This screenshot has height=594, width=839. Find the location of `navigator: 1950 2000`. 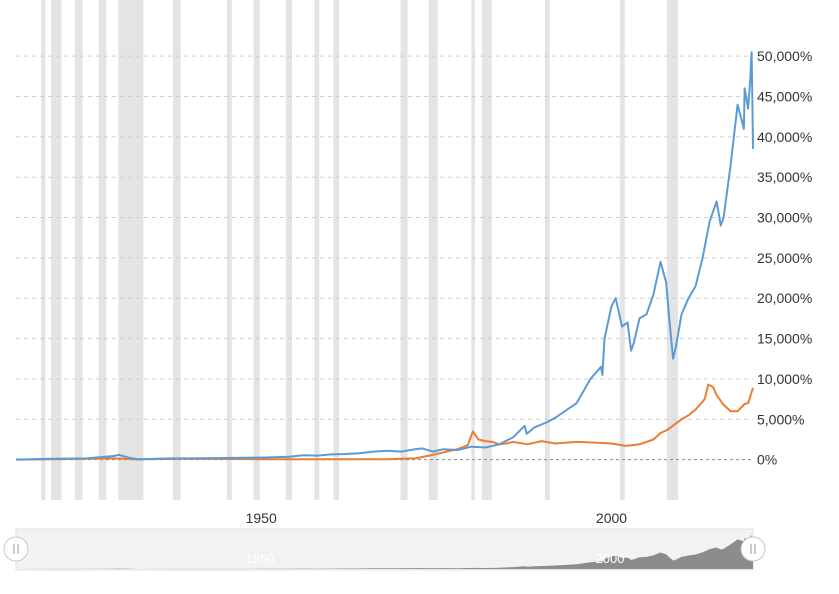

navigator: 1950 2000 is located at coordinates (384, 549).